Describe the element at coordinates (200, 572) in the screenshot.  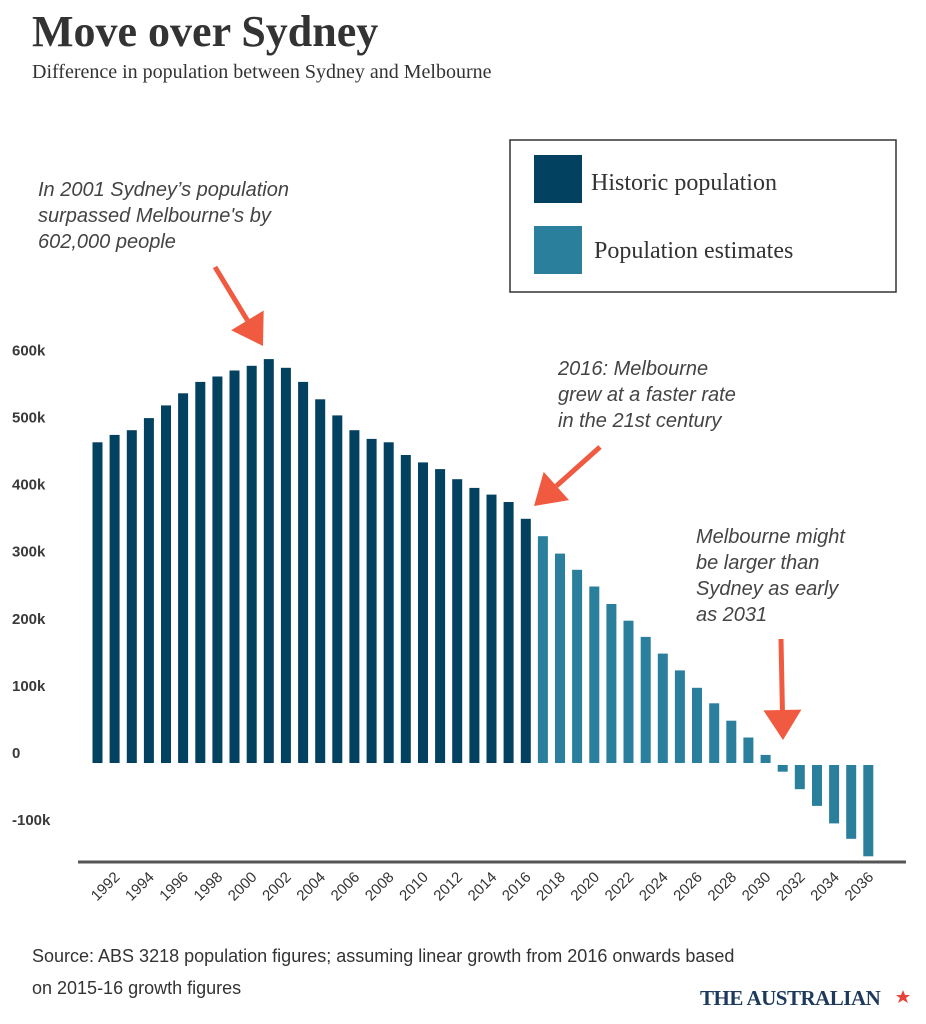
I see `bar-1997` at that location.